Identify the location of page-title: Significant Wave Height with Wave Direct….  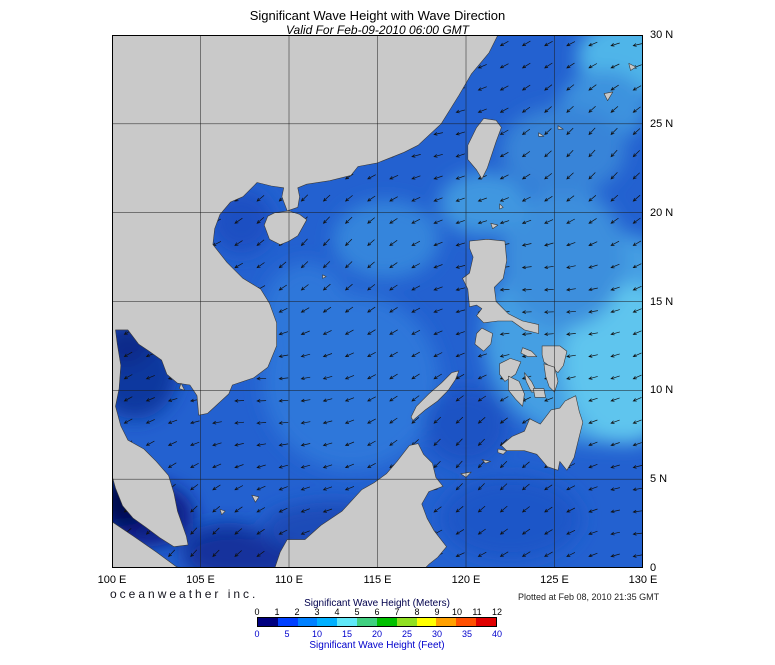
(377, 15).